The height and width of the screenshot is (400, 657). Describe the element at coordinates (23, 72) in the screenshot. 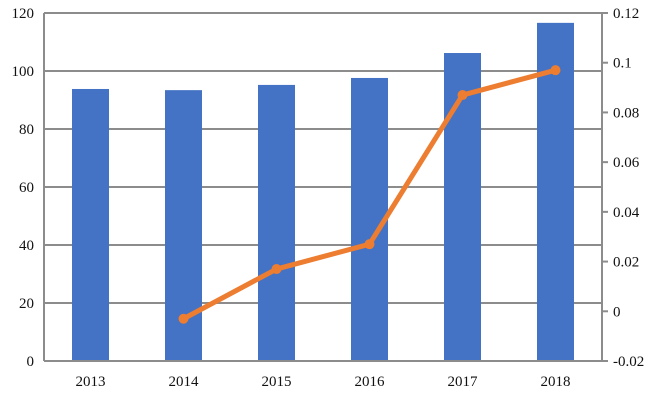

I see `left-tick-label: 100` at that location.